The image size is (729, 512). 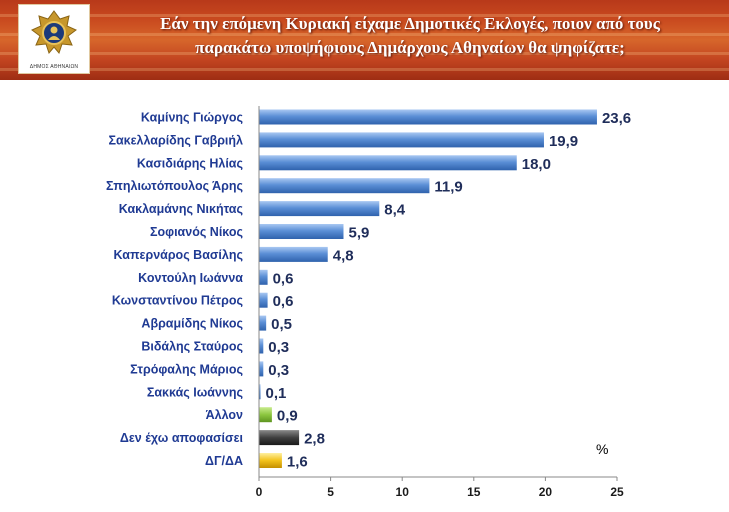 I want to click on x-tick-label: 10, so click(x=403, y=492).